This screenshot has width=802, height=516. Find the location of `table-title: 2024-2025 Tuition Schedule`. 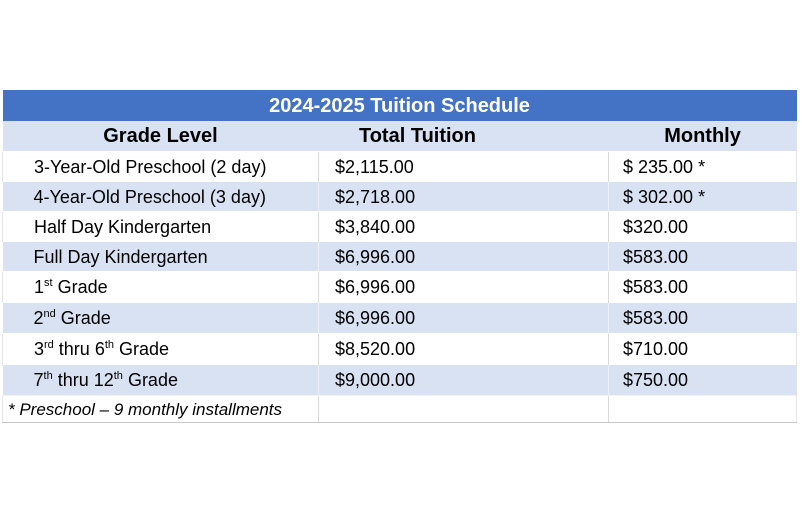

table-title: 2024-2025 Tuition Schedule is located at coordinates (399, 105).